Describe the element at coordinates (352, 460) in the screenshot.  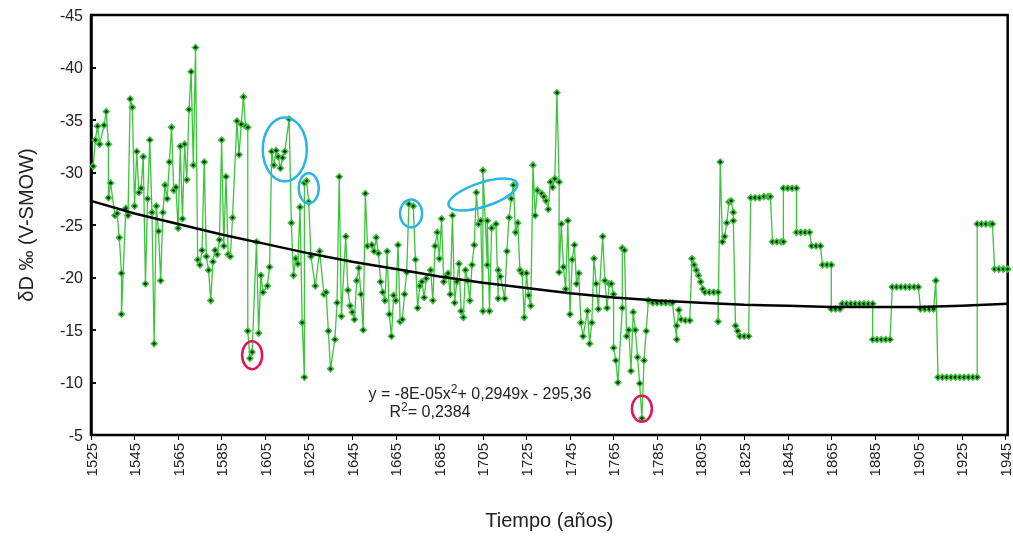
I see `x-tick-label: 1645` at that location.